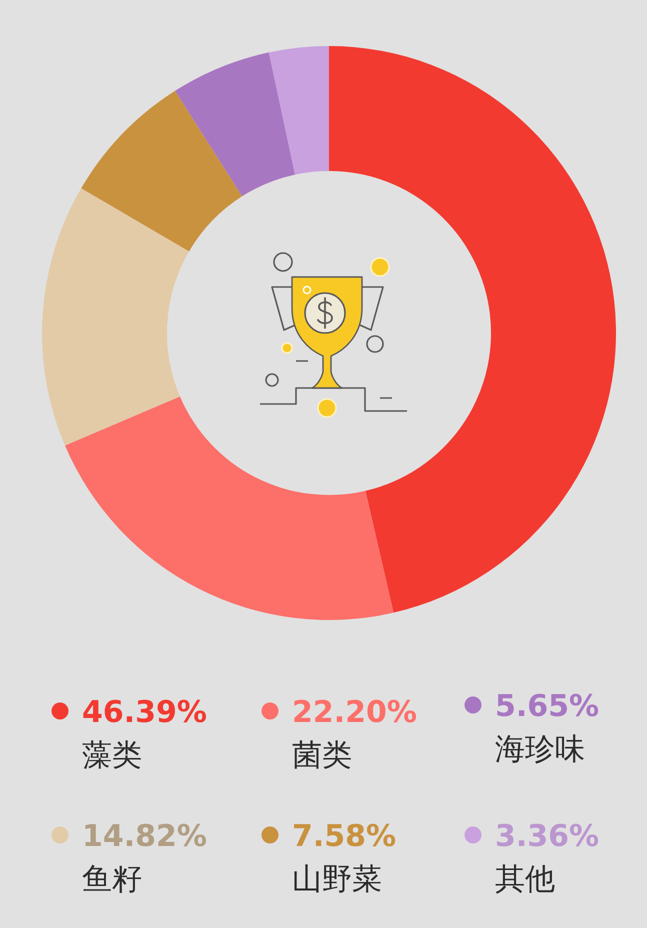 The height and width of the screenshot is (928, 647). I want to click on data-label: 5.65%, so click(547, 706).